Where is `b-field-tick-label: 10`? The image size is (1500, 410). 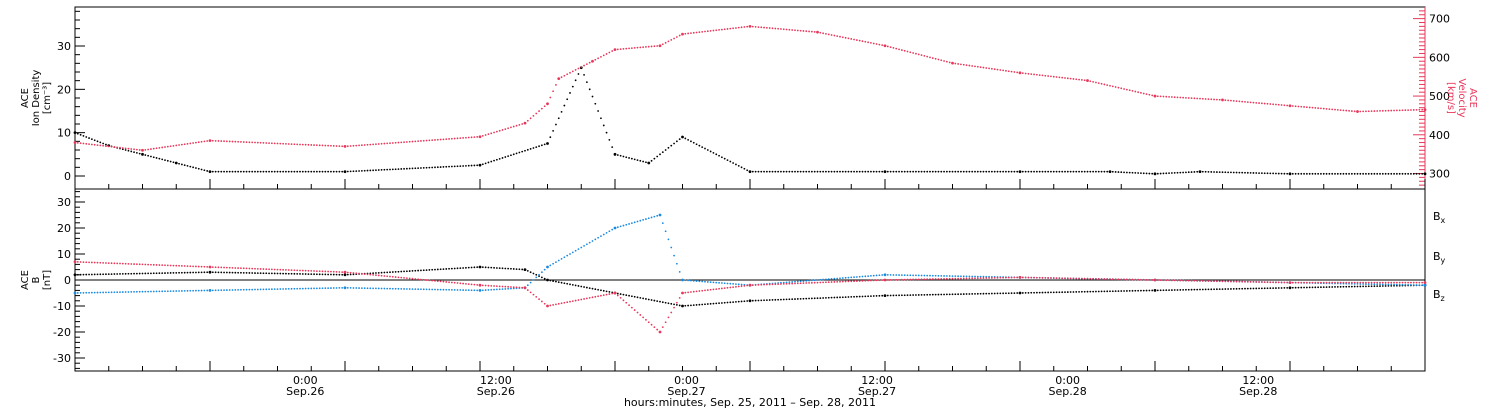
b-field-tick-label: 10 is located at coordinates (64, 254).